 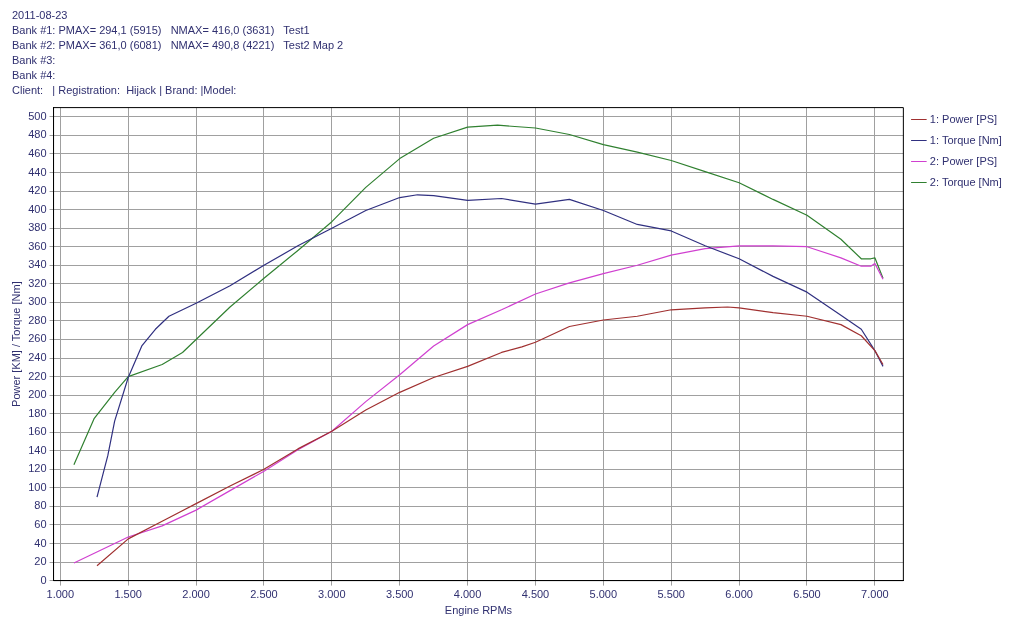 What do you see at coordinates (37, 301) in the screenshot?
I see `y-tick-label: 300` at bounding box center [37, 301].